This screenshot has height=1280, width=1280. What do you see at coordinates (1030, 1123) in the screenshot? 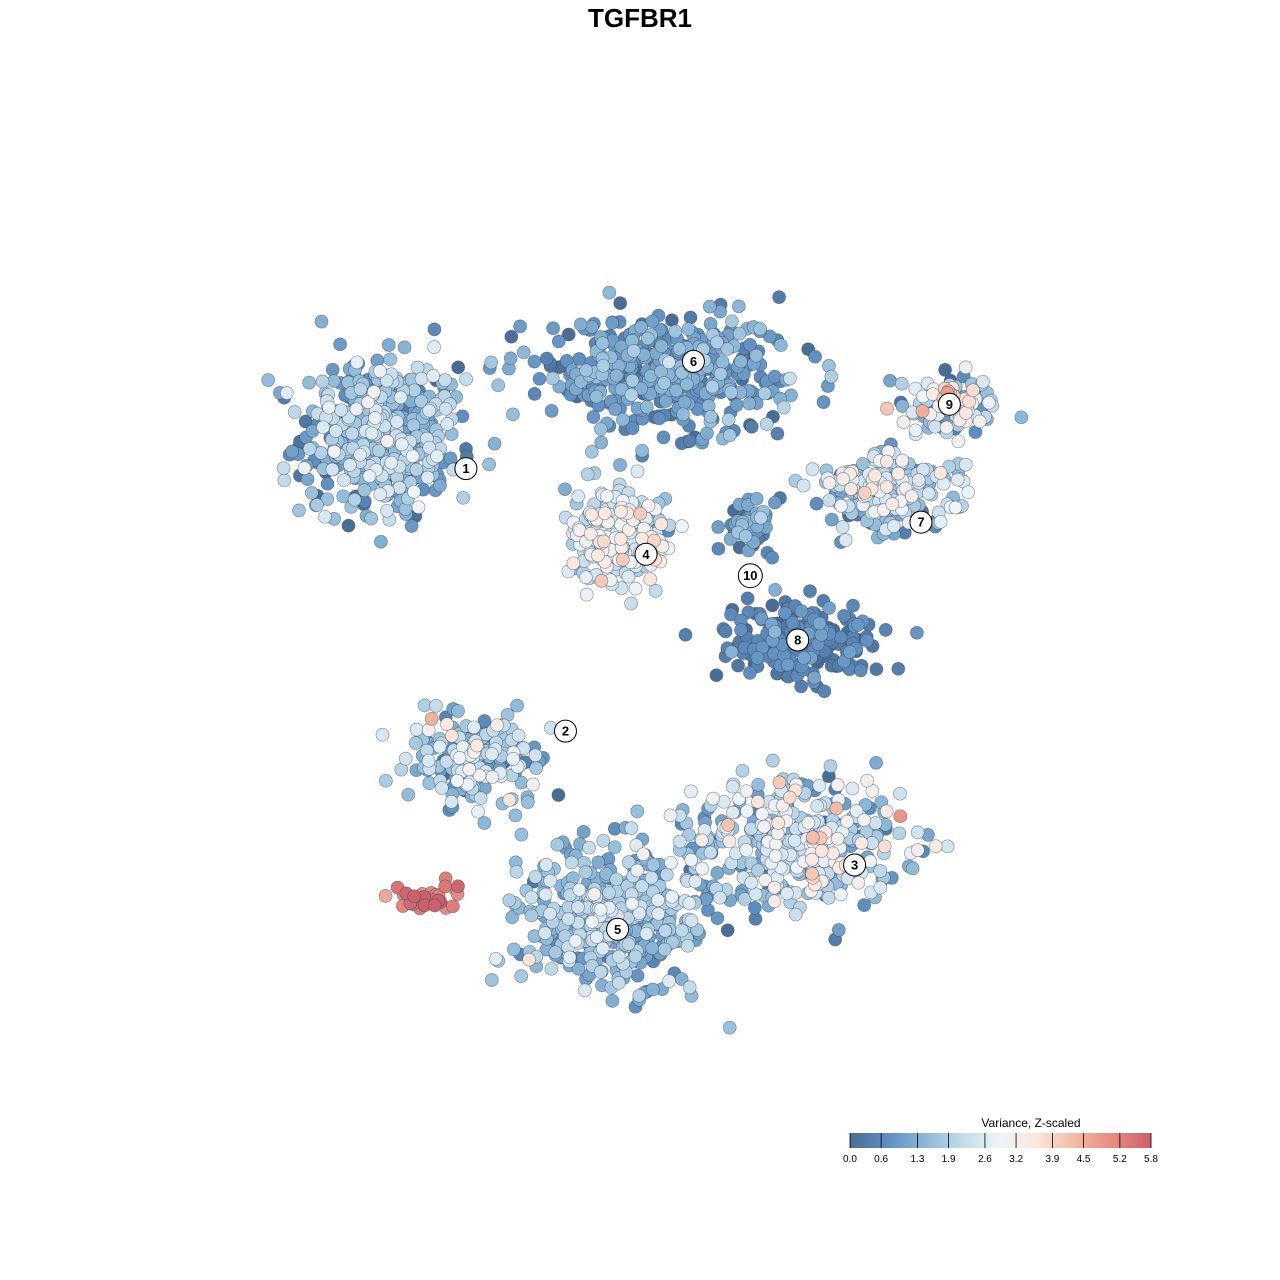
I see `color-legend-title: Variance, Z-scaled` at bounding box center [1030, 1123].